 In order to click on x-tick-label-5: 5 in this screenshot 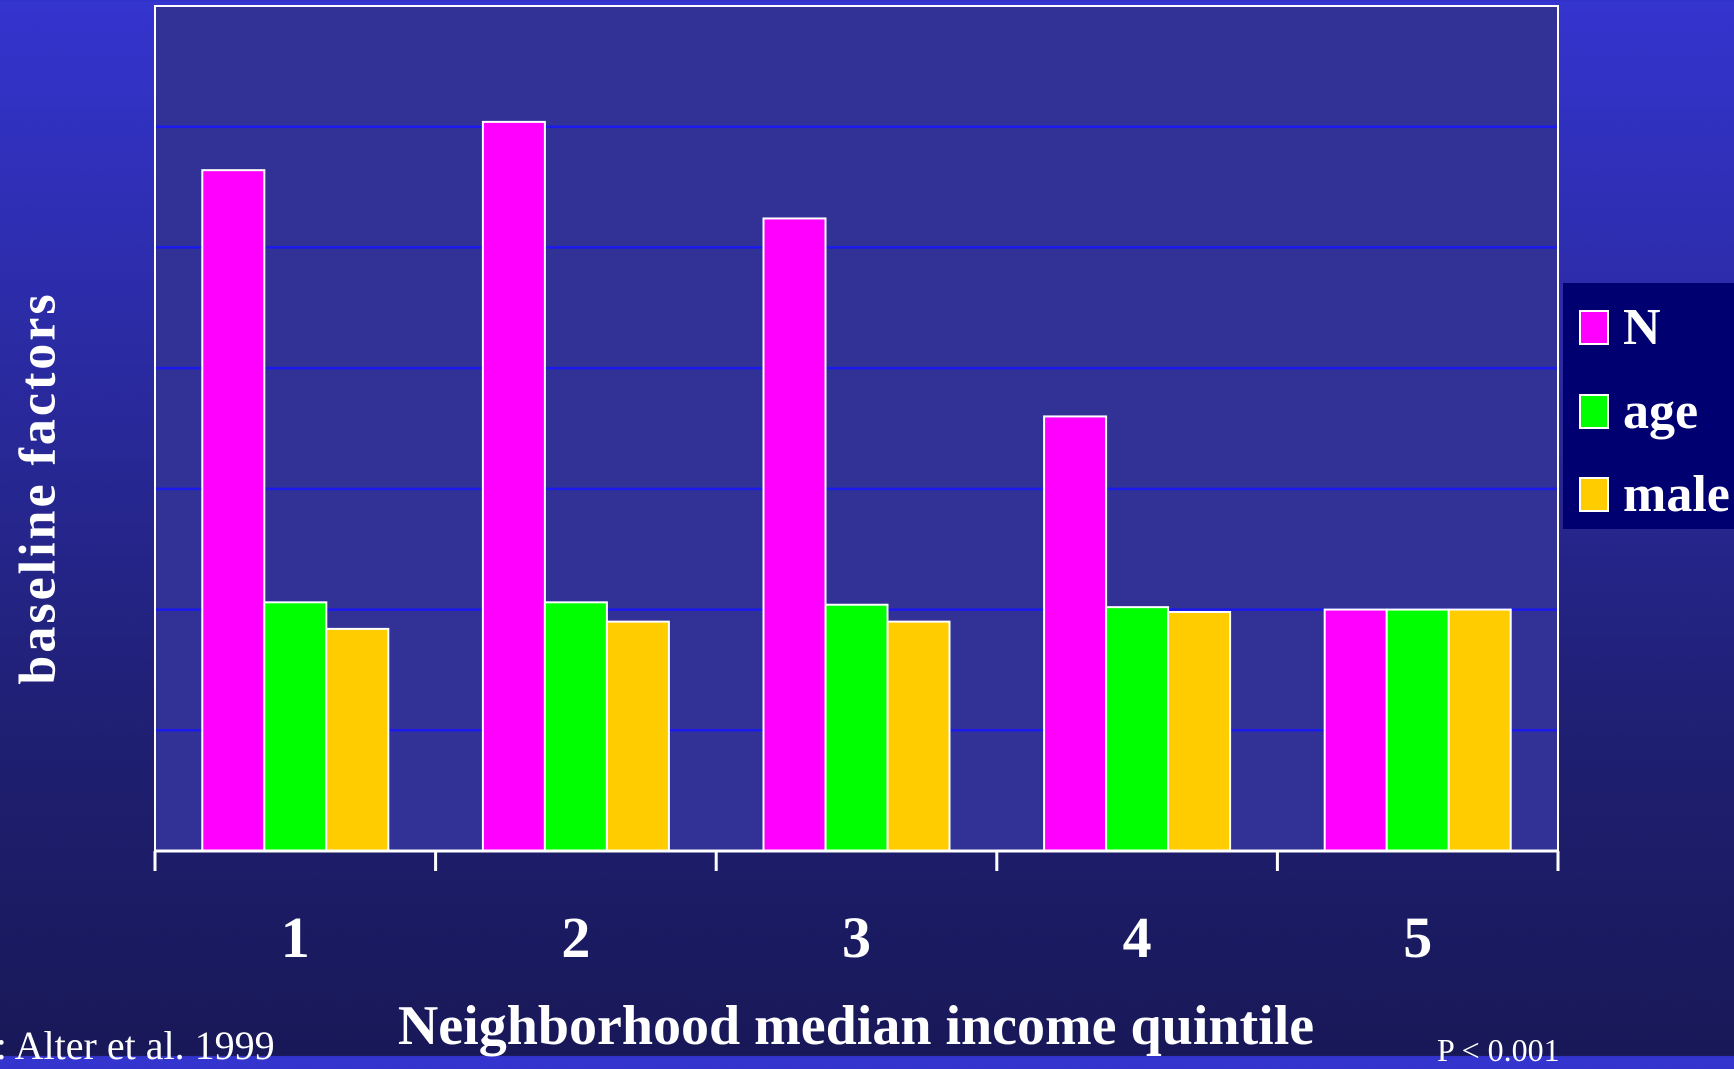, I will do `click(1417, 937)`.